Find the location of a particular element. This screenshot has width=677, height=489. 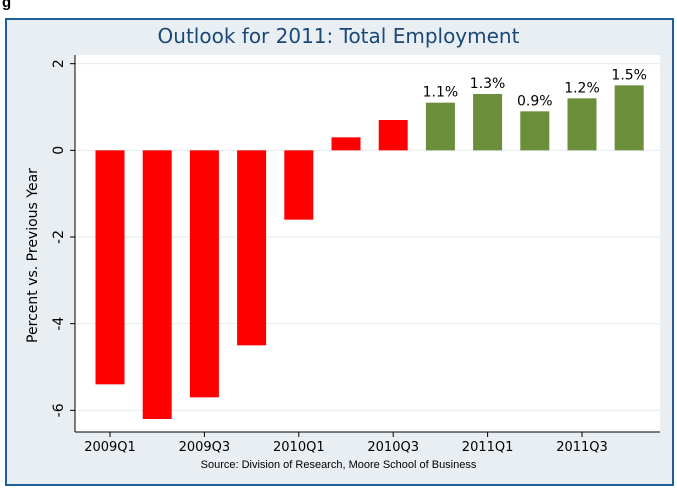

bar-2010Q1 is located at coordinates (299, 185).